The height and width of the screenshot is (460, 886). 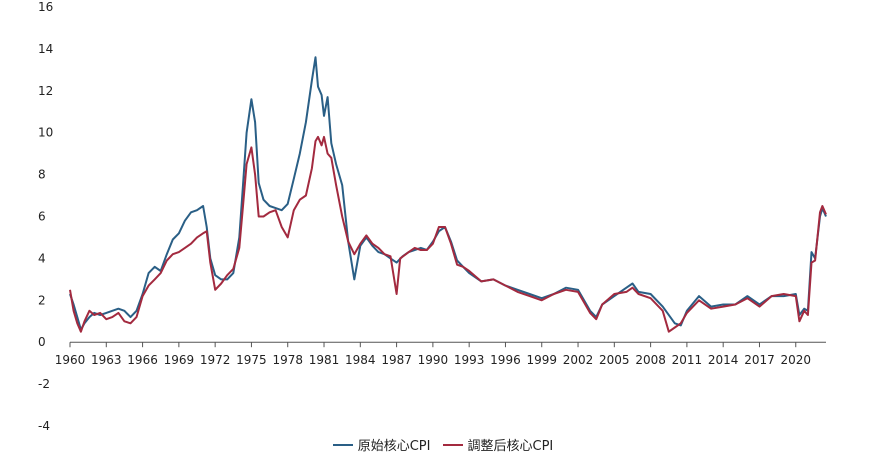 What do you see at coordinates (42, 300) in the screenshot?
I see `y-tick-label-7: 2` at bounding box center [42, 300].